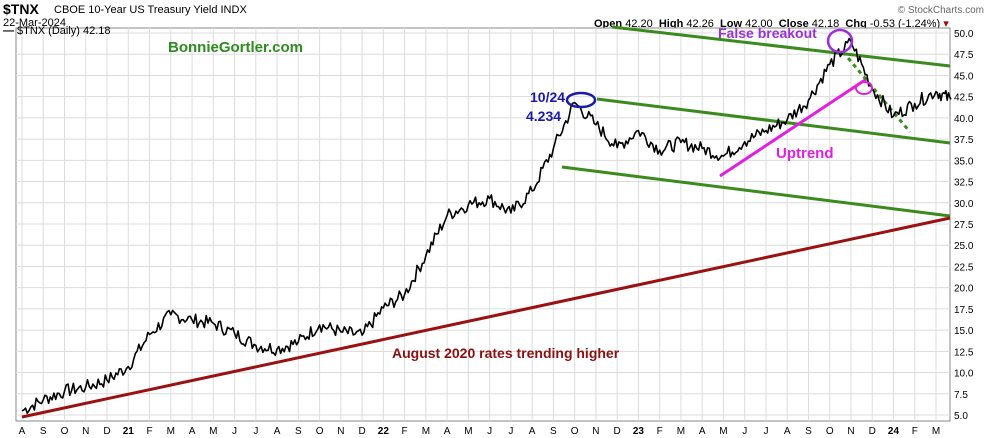 The width and height of the screenshot is (990, 438). I want to click on oct-peak-circle, so click(581, 100).